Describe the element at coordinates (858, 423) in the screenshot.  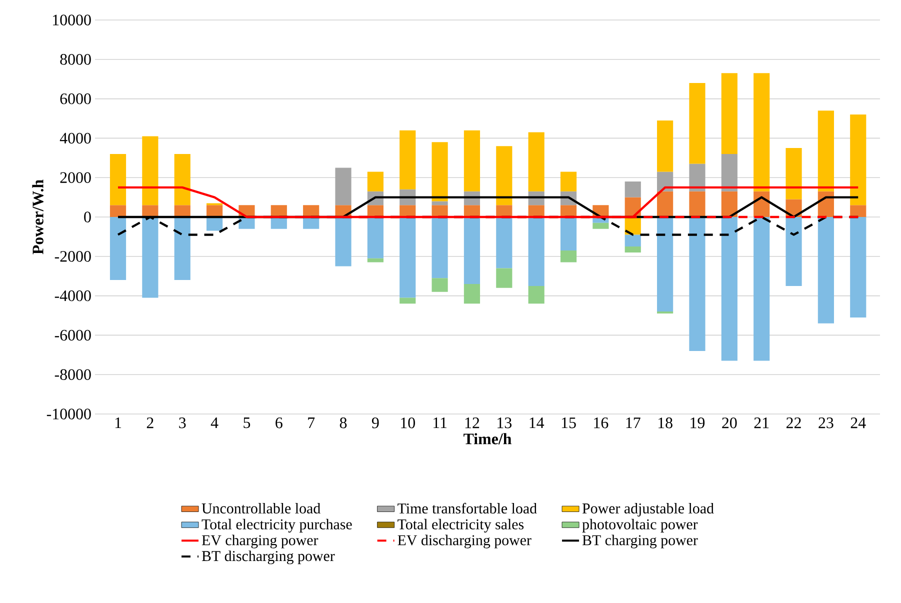
I see `x-tick-label: 24` at that location.